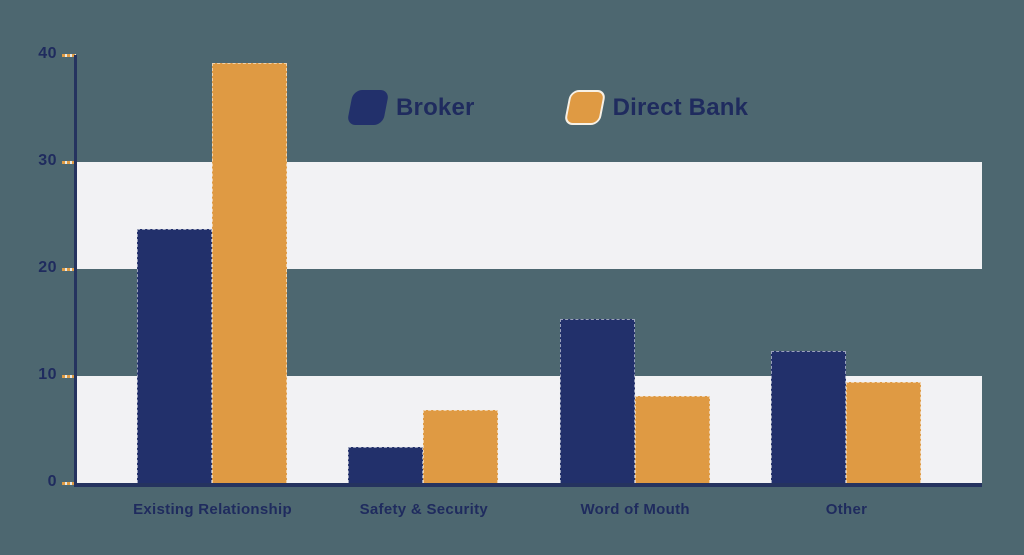 The image size is (1024, 555). What do you see at coordinates (808, 417) in the screenshot?
I see `bar-broker-other` at bounding box center [808, 417].